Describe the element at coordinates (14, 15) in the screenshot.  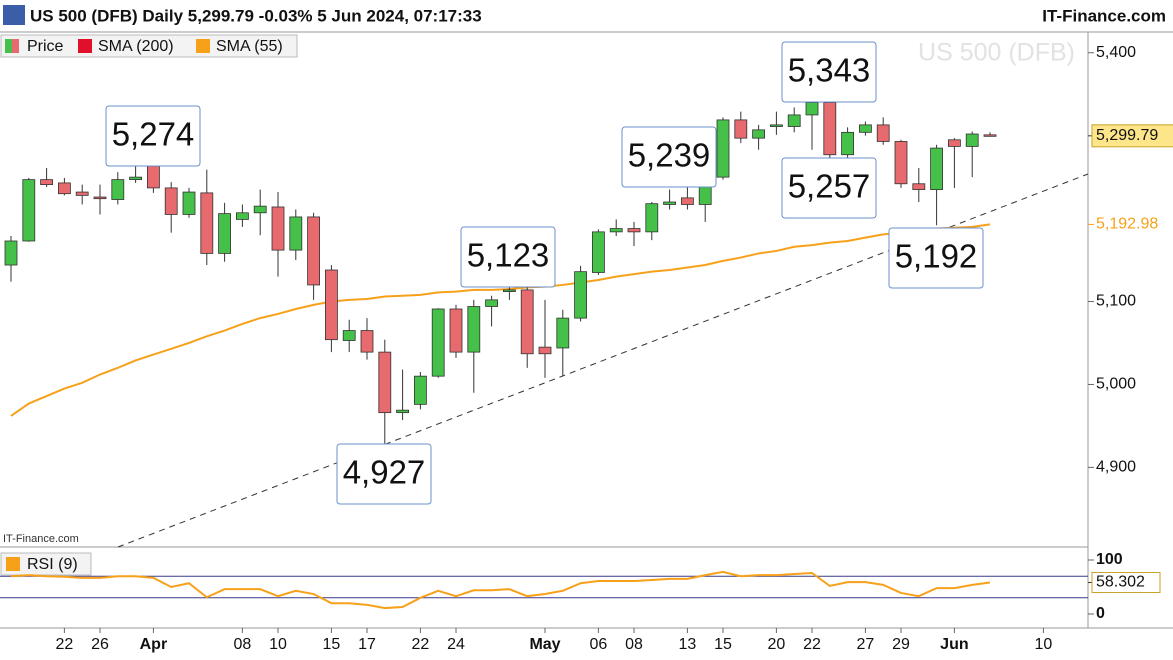
I see `demo-icon` at that location.